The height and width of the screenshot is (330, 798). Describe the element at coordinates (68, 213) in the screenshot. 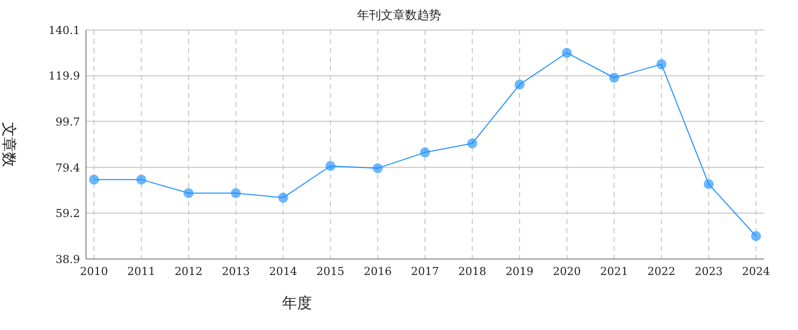

I see `y-tick-label: 59.2` at that location.